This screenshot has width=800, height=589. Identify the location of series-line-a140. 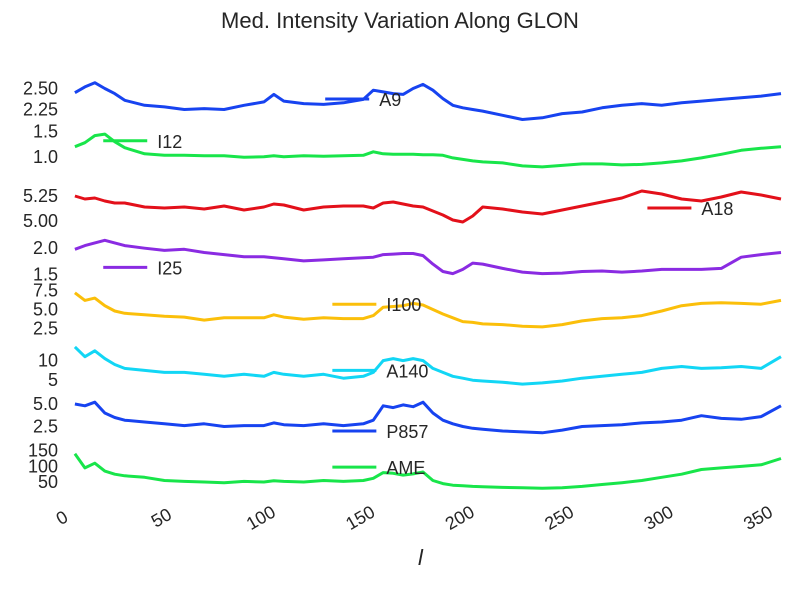
(427, 365).